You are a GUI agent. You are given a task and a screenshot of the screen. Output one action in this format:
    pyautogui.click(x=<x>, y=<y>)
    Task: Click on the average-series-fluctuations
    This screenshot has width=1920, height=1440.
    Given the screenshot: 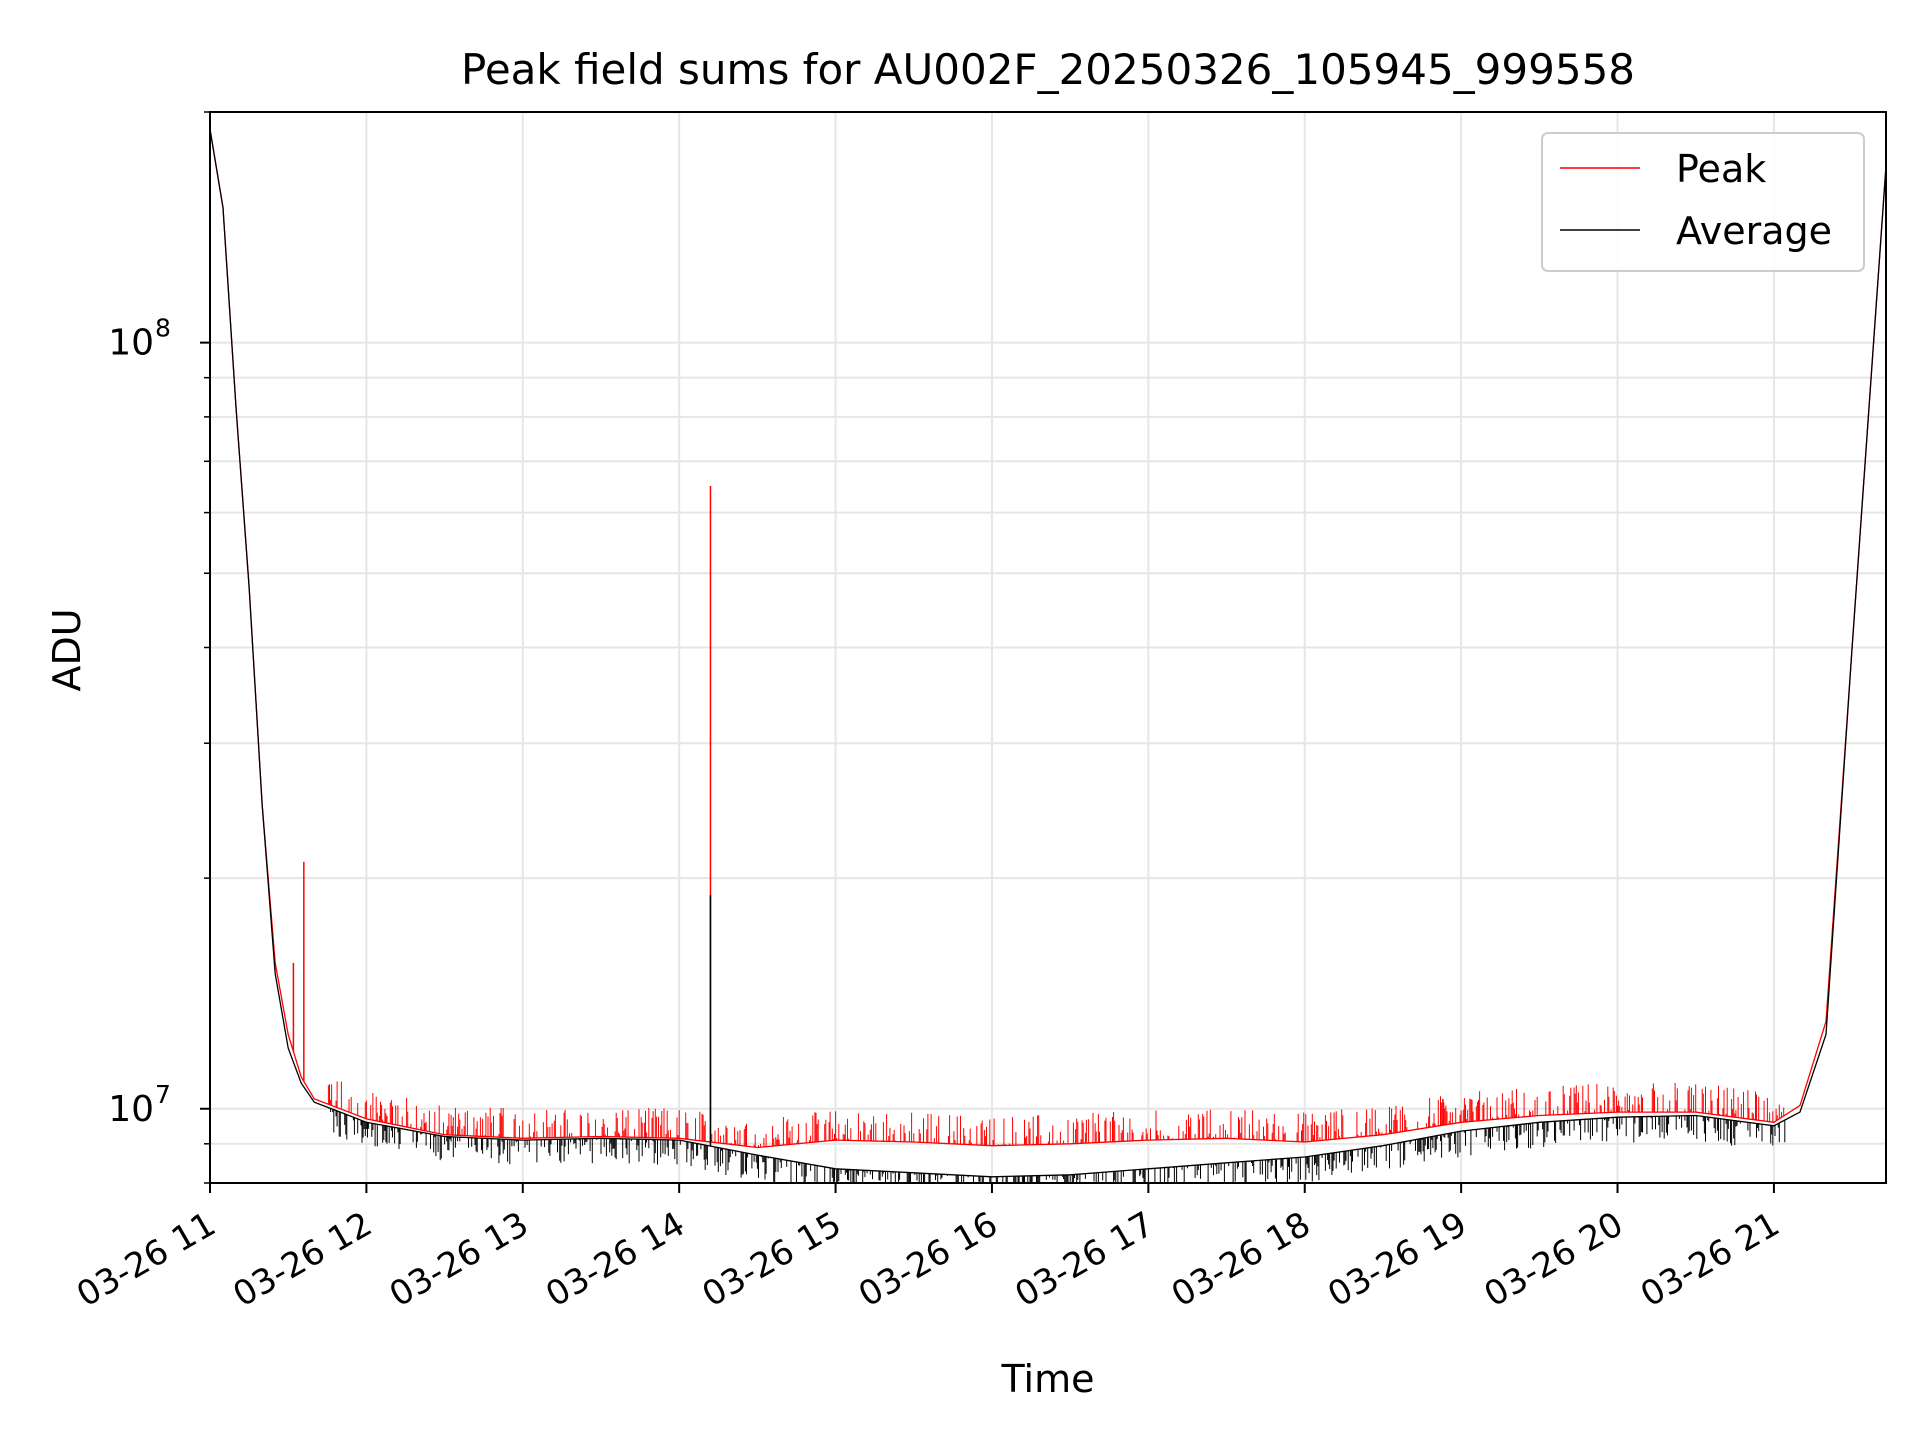 What is the action you would take?
    pyautogui.click(x=1056, y=1145)
    